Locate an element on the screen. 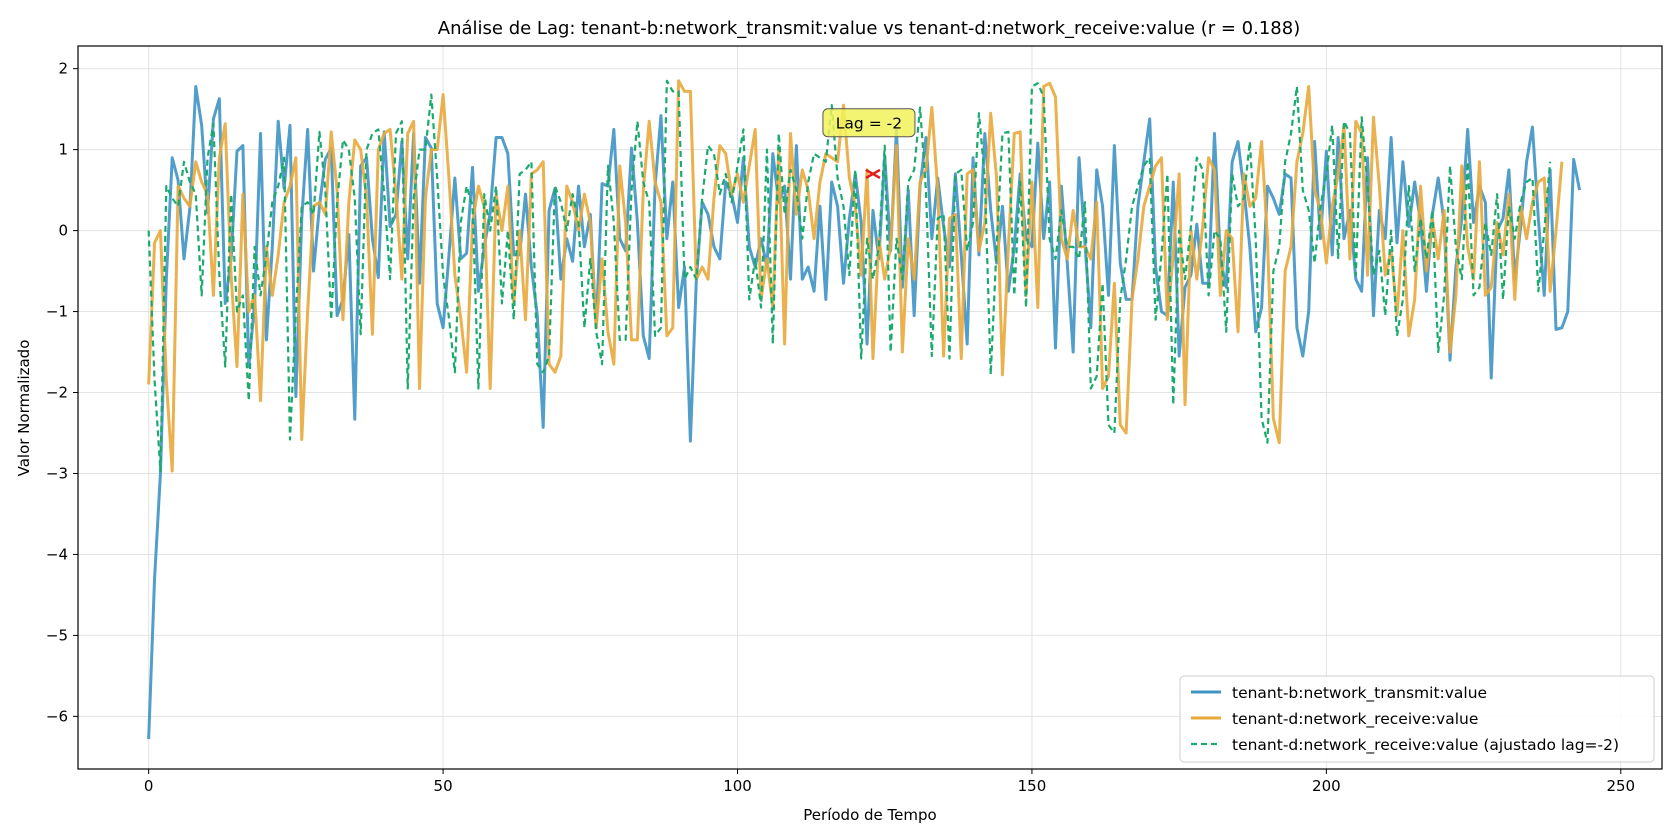 This screenshot has width=1680, height=840. lag-marker-x is located at coordinates (873, 174).